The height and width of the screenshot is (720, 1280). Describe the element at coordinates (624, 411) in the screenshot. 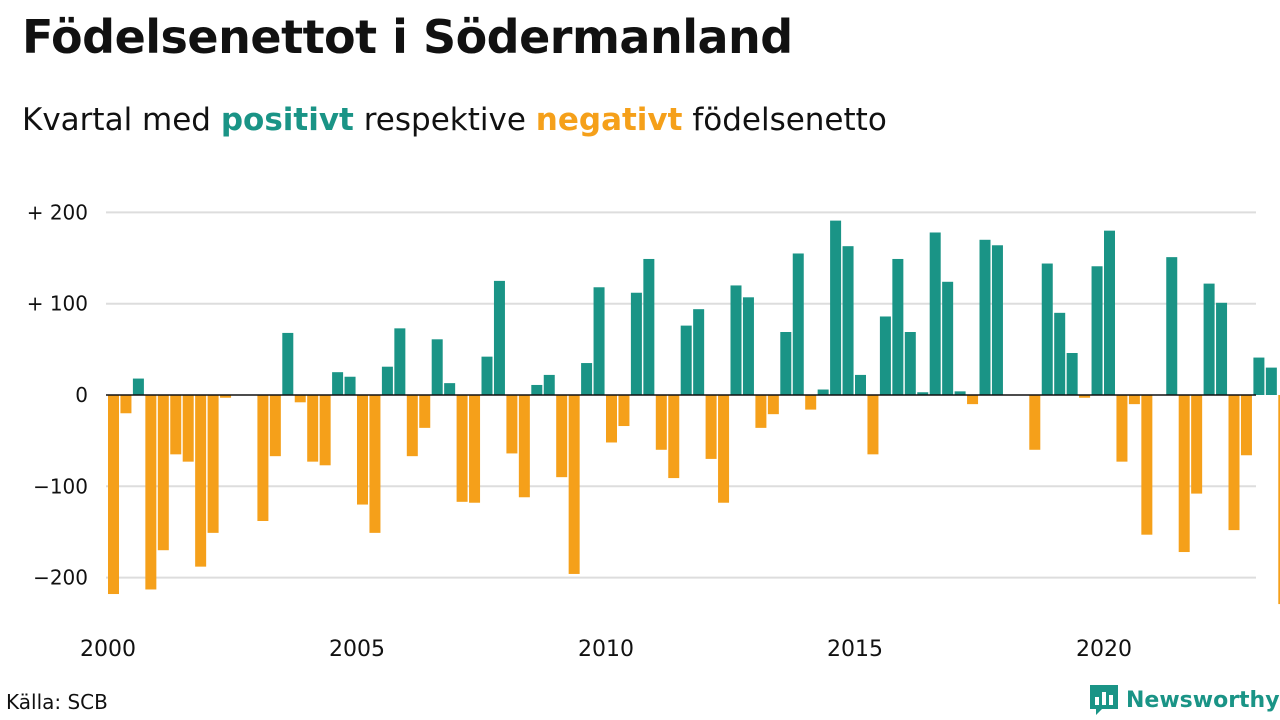

I see `bar-2010-q2: 2010 Q2: -34` at that location.